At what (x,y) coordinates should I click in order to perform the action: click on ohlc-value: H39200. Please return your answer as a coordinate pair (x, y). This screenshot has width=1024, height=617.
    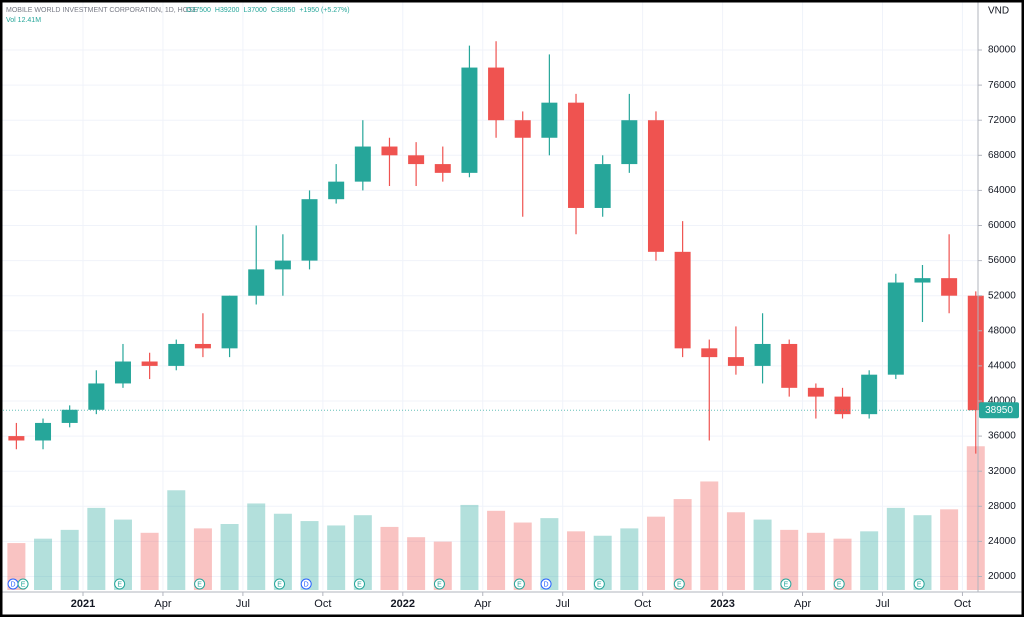
    Looking at the image, I should click on (227, 10).